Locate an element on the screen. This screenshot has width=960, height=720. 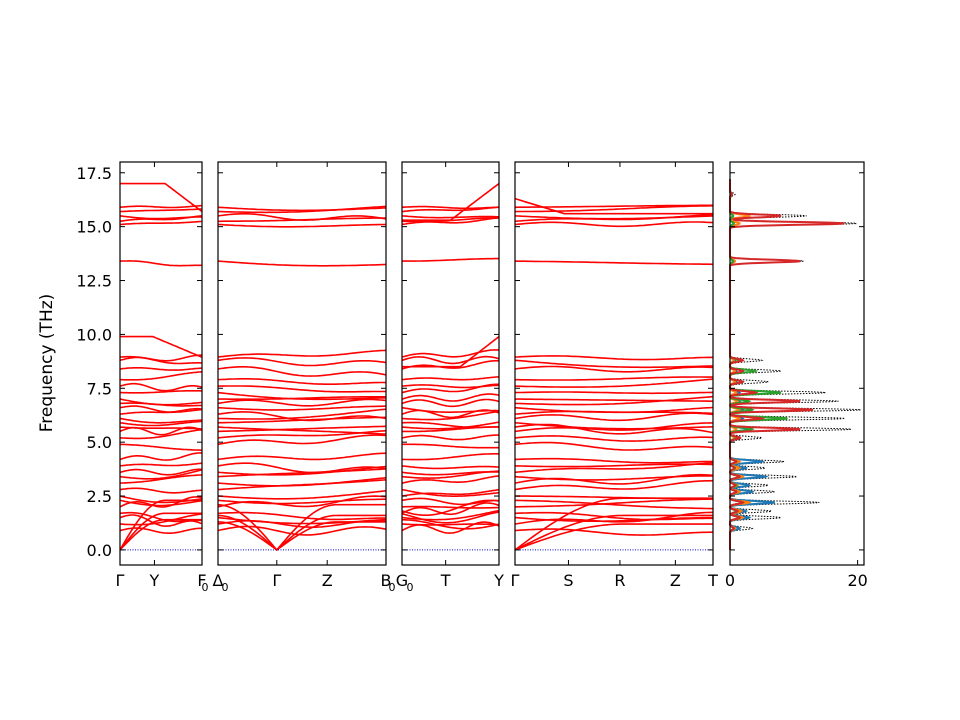
y-tick-label: 10.0 is located at coordinates (94, 334).